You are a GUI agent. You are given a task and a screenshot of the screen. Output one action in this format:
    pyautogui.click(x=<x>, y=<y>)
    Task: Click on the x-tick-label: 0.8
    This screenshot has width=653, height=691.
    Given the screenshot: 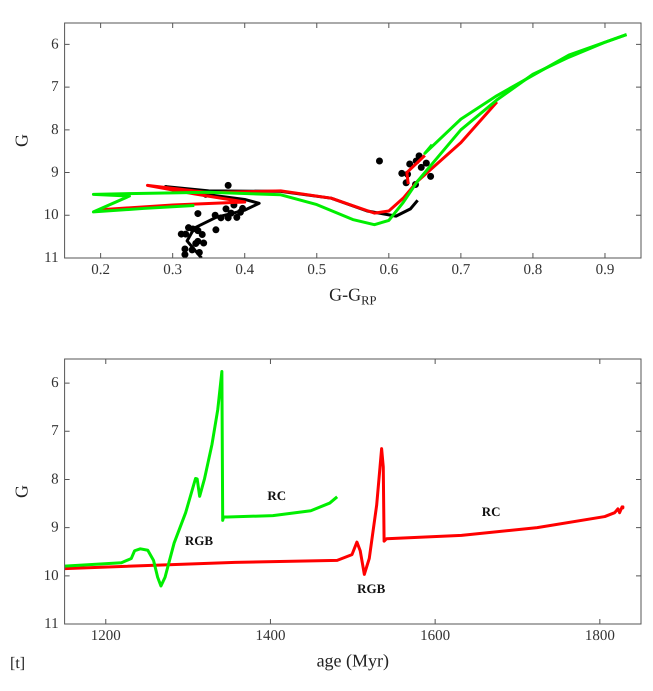 What is the action you would take?
    pyautogui.click(x=533, y=270)
    